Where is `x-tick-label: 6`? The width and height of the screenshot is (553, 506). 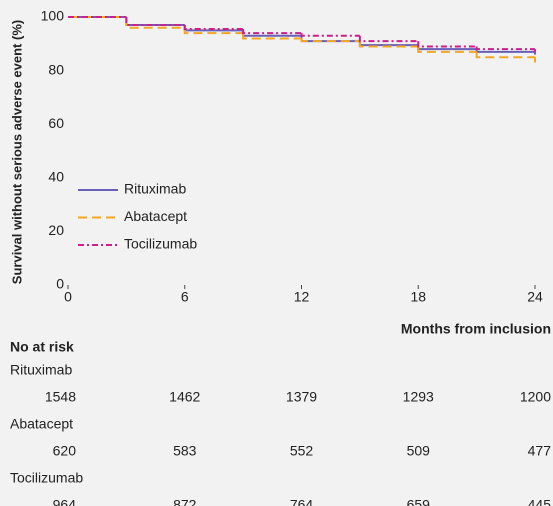 x-tick-label: 6 is located at coordinates (185, 297).